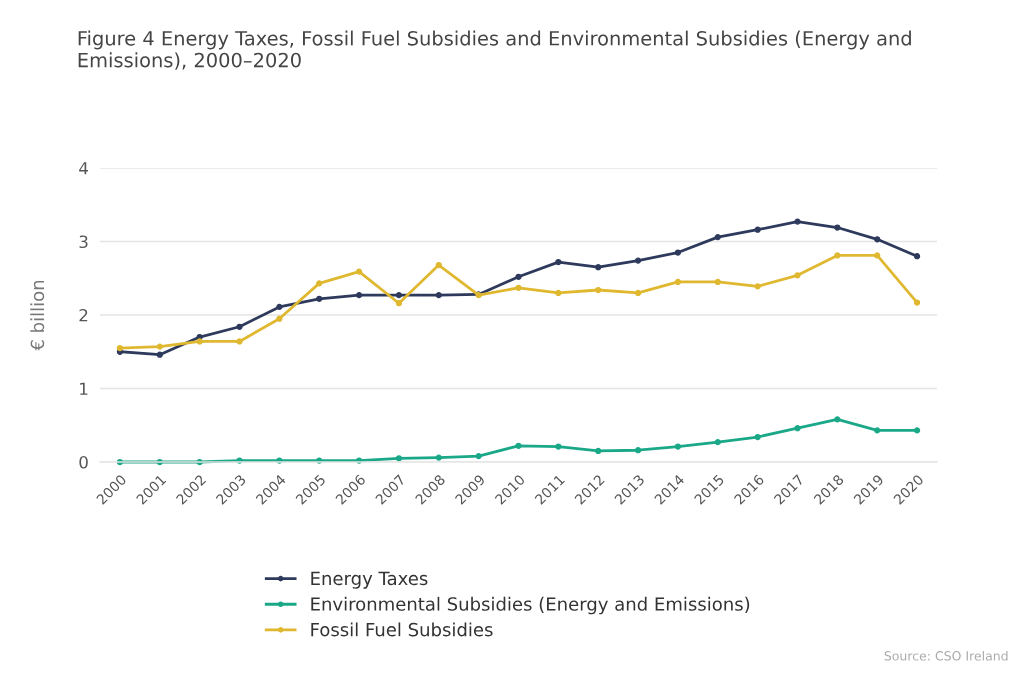  What do you see at coordinates (37, 315) in the screenshot?
I see `y-axis-title: € billion` at bounding box center [37, 315].